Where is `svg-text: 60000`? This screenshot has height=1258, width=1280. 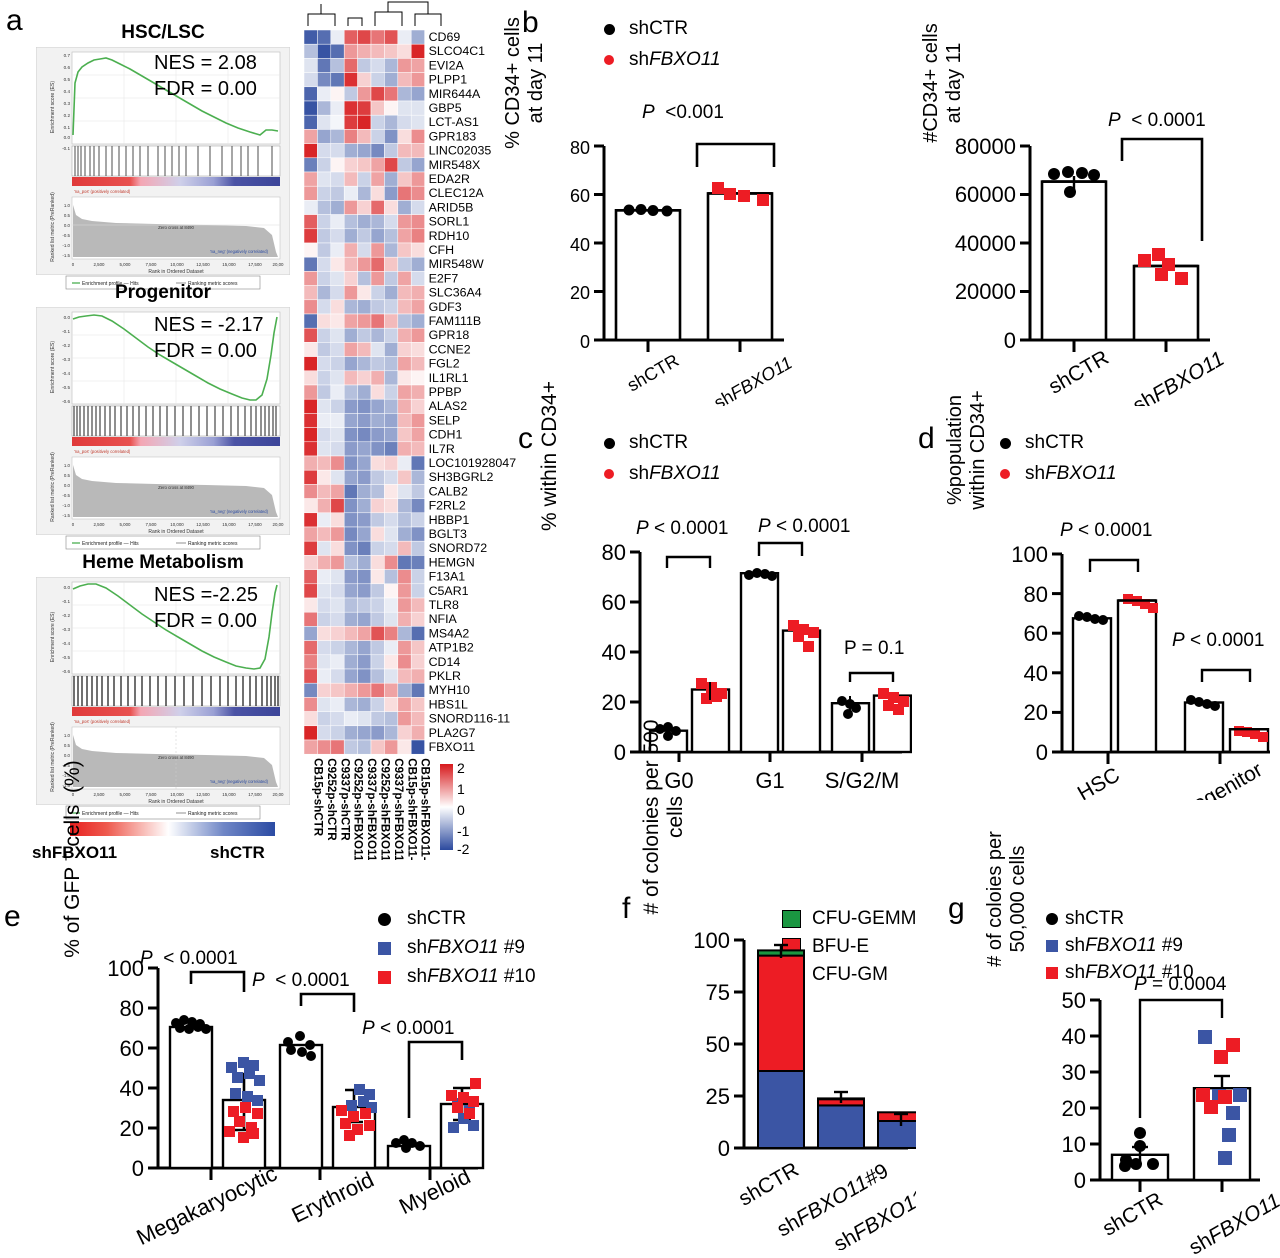 svg-text: 60000 is located at coordinates (985, 194).